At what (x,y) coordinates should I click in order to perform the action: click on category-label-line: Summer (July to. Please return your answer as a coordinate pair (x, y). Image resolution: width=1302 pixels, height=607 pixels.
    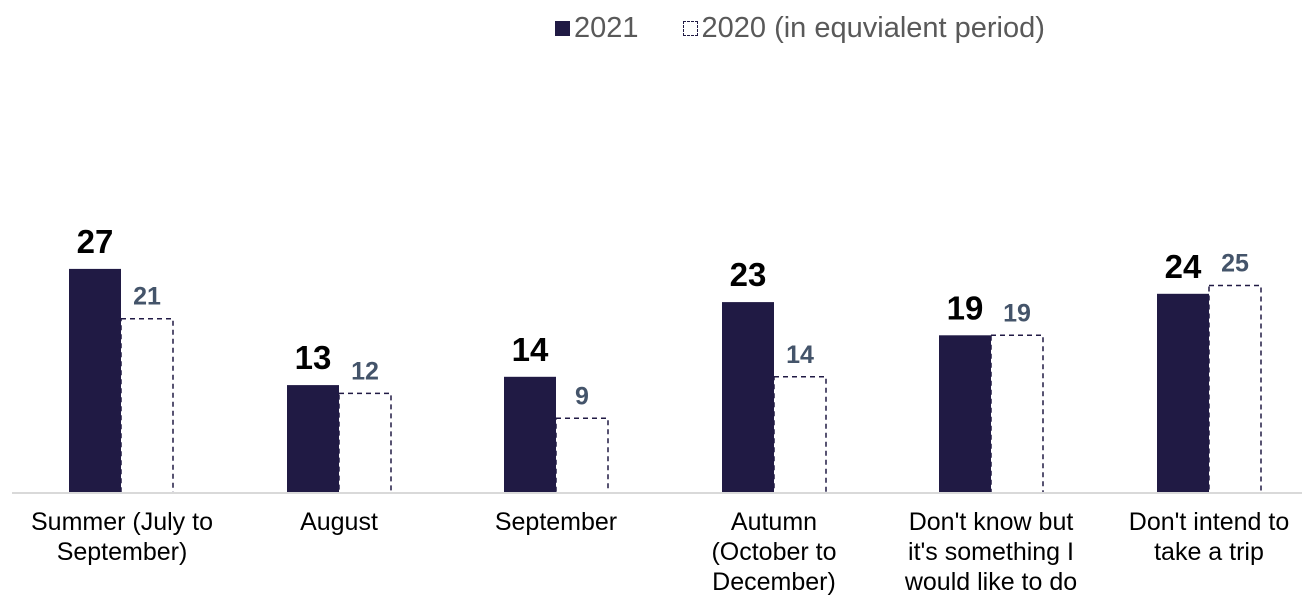
    Looking at the image, I should click on (122, 522).